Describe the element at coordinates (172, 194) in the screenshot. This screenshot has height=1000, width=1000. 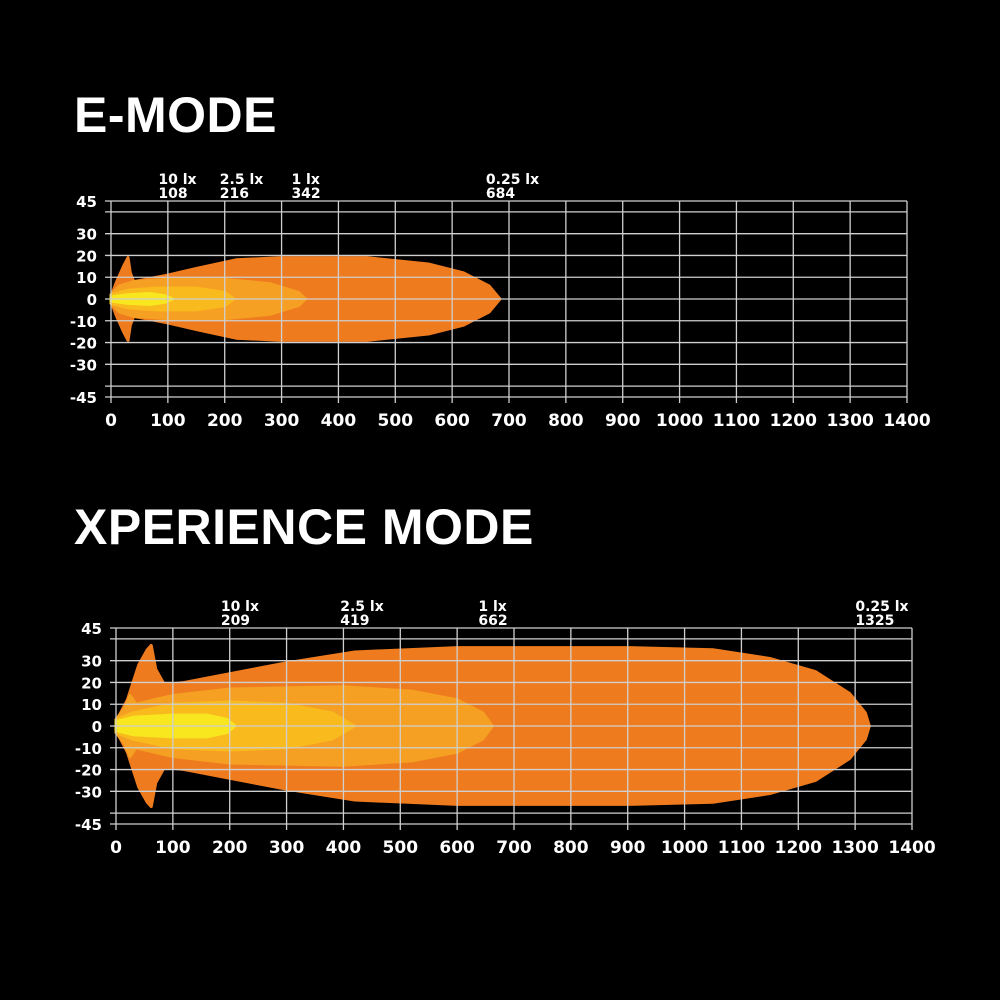
I see `lux-distance-label: 108` at that location.